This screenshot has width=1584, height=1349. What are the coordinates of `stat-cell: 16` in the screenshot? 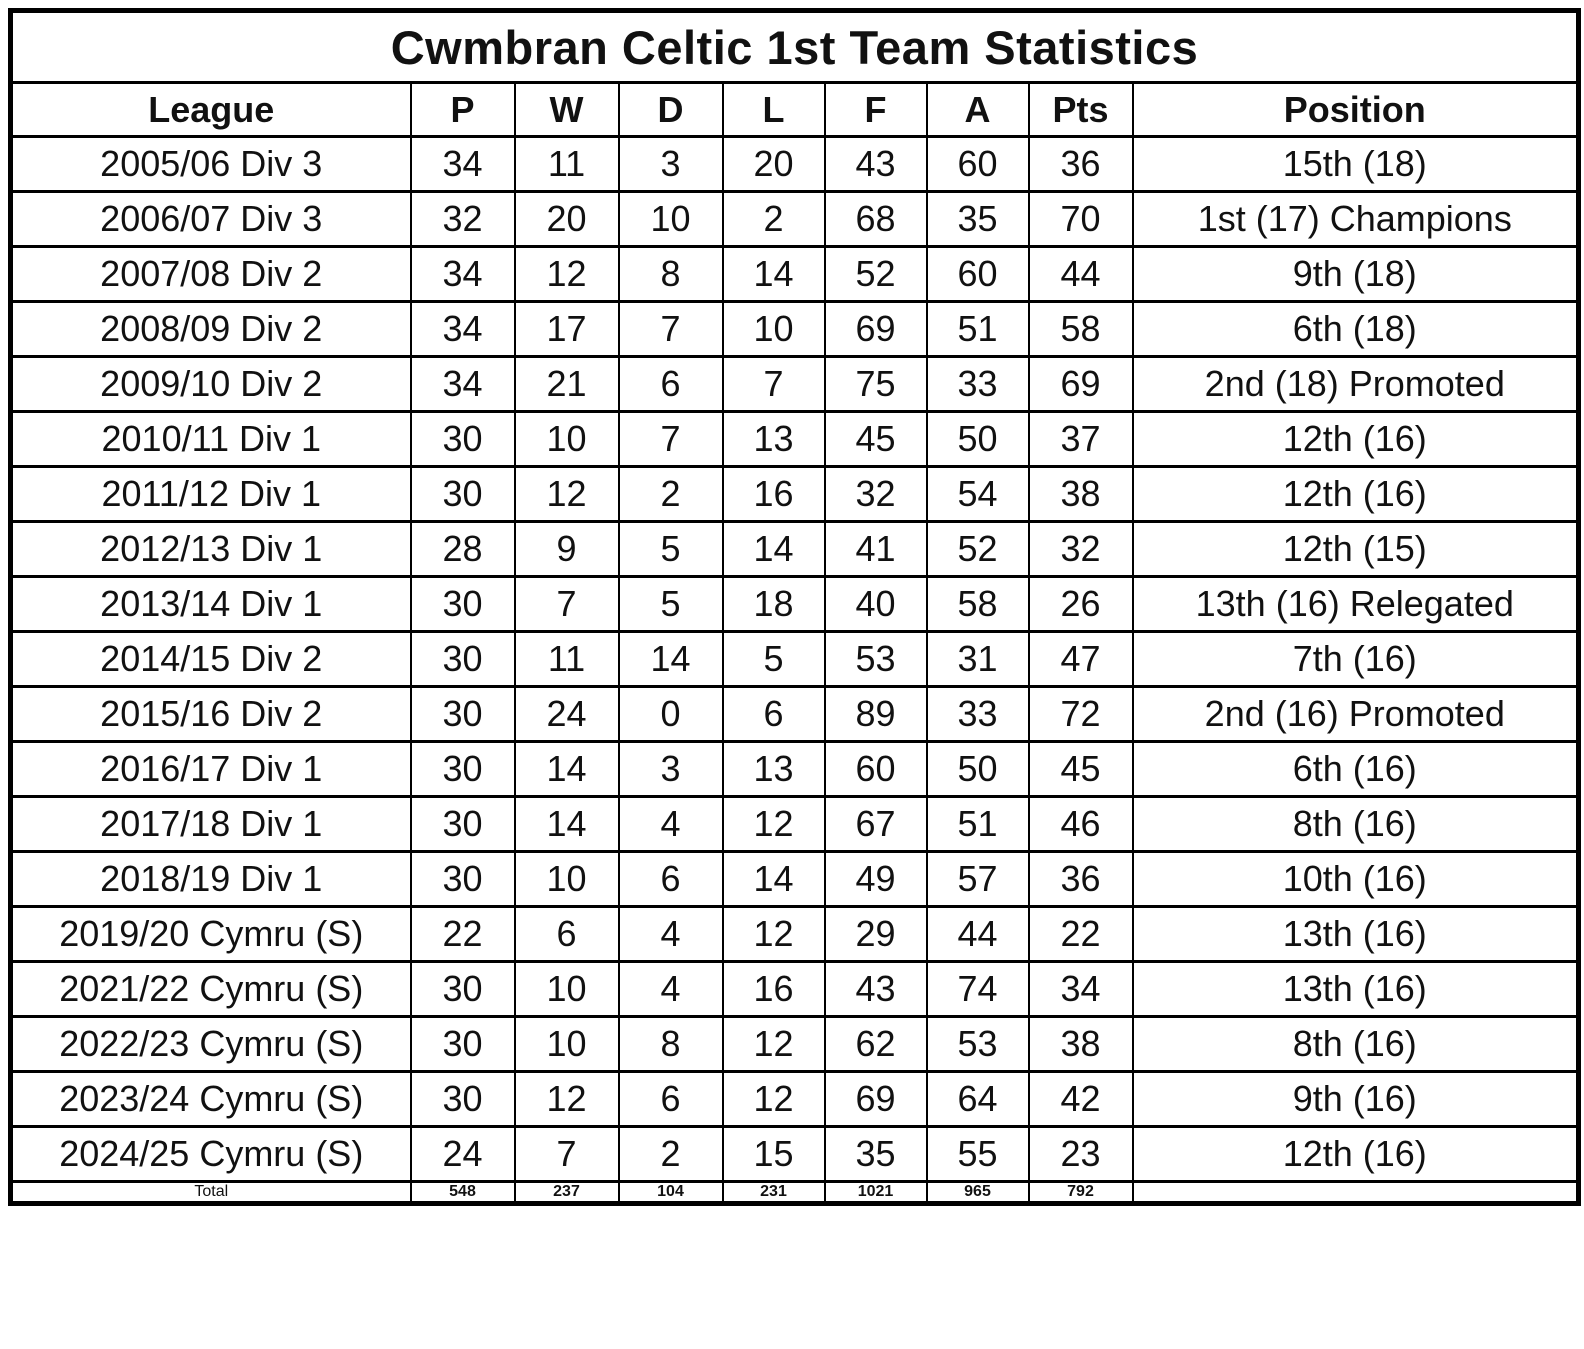 It's located at (773, 494).